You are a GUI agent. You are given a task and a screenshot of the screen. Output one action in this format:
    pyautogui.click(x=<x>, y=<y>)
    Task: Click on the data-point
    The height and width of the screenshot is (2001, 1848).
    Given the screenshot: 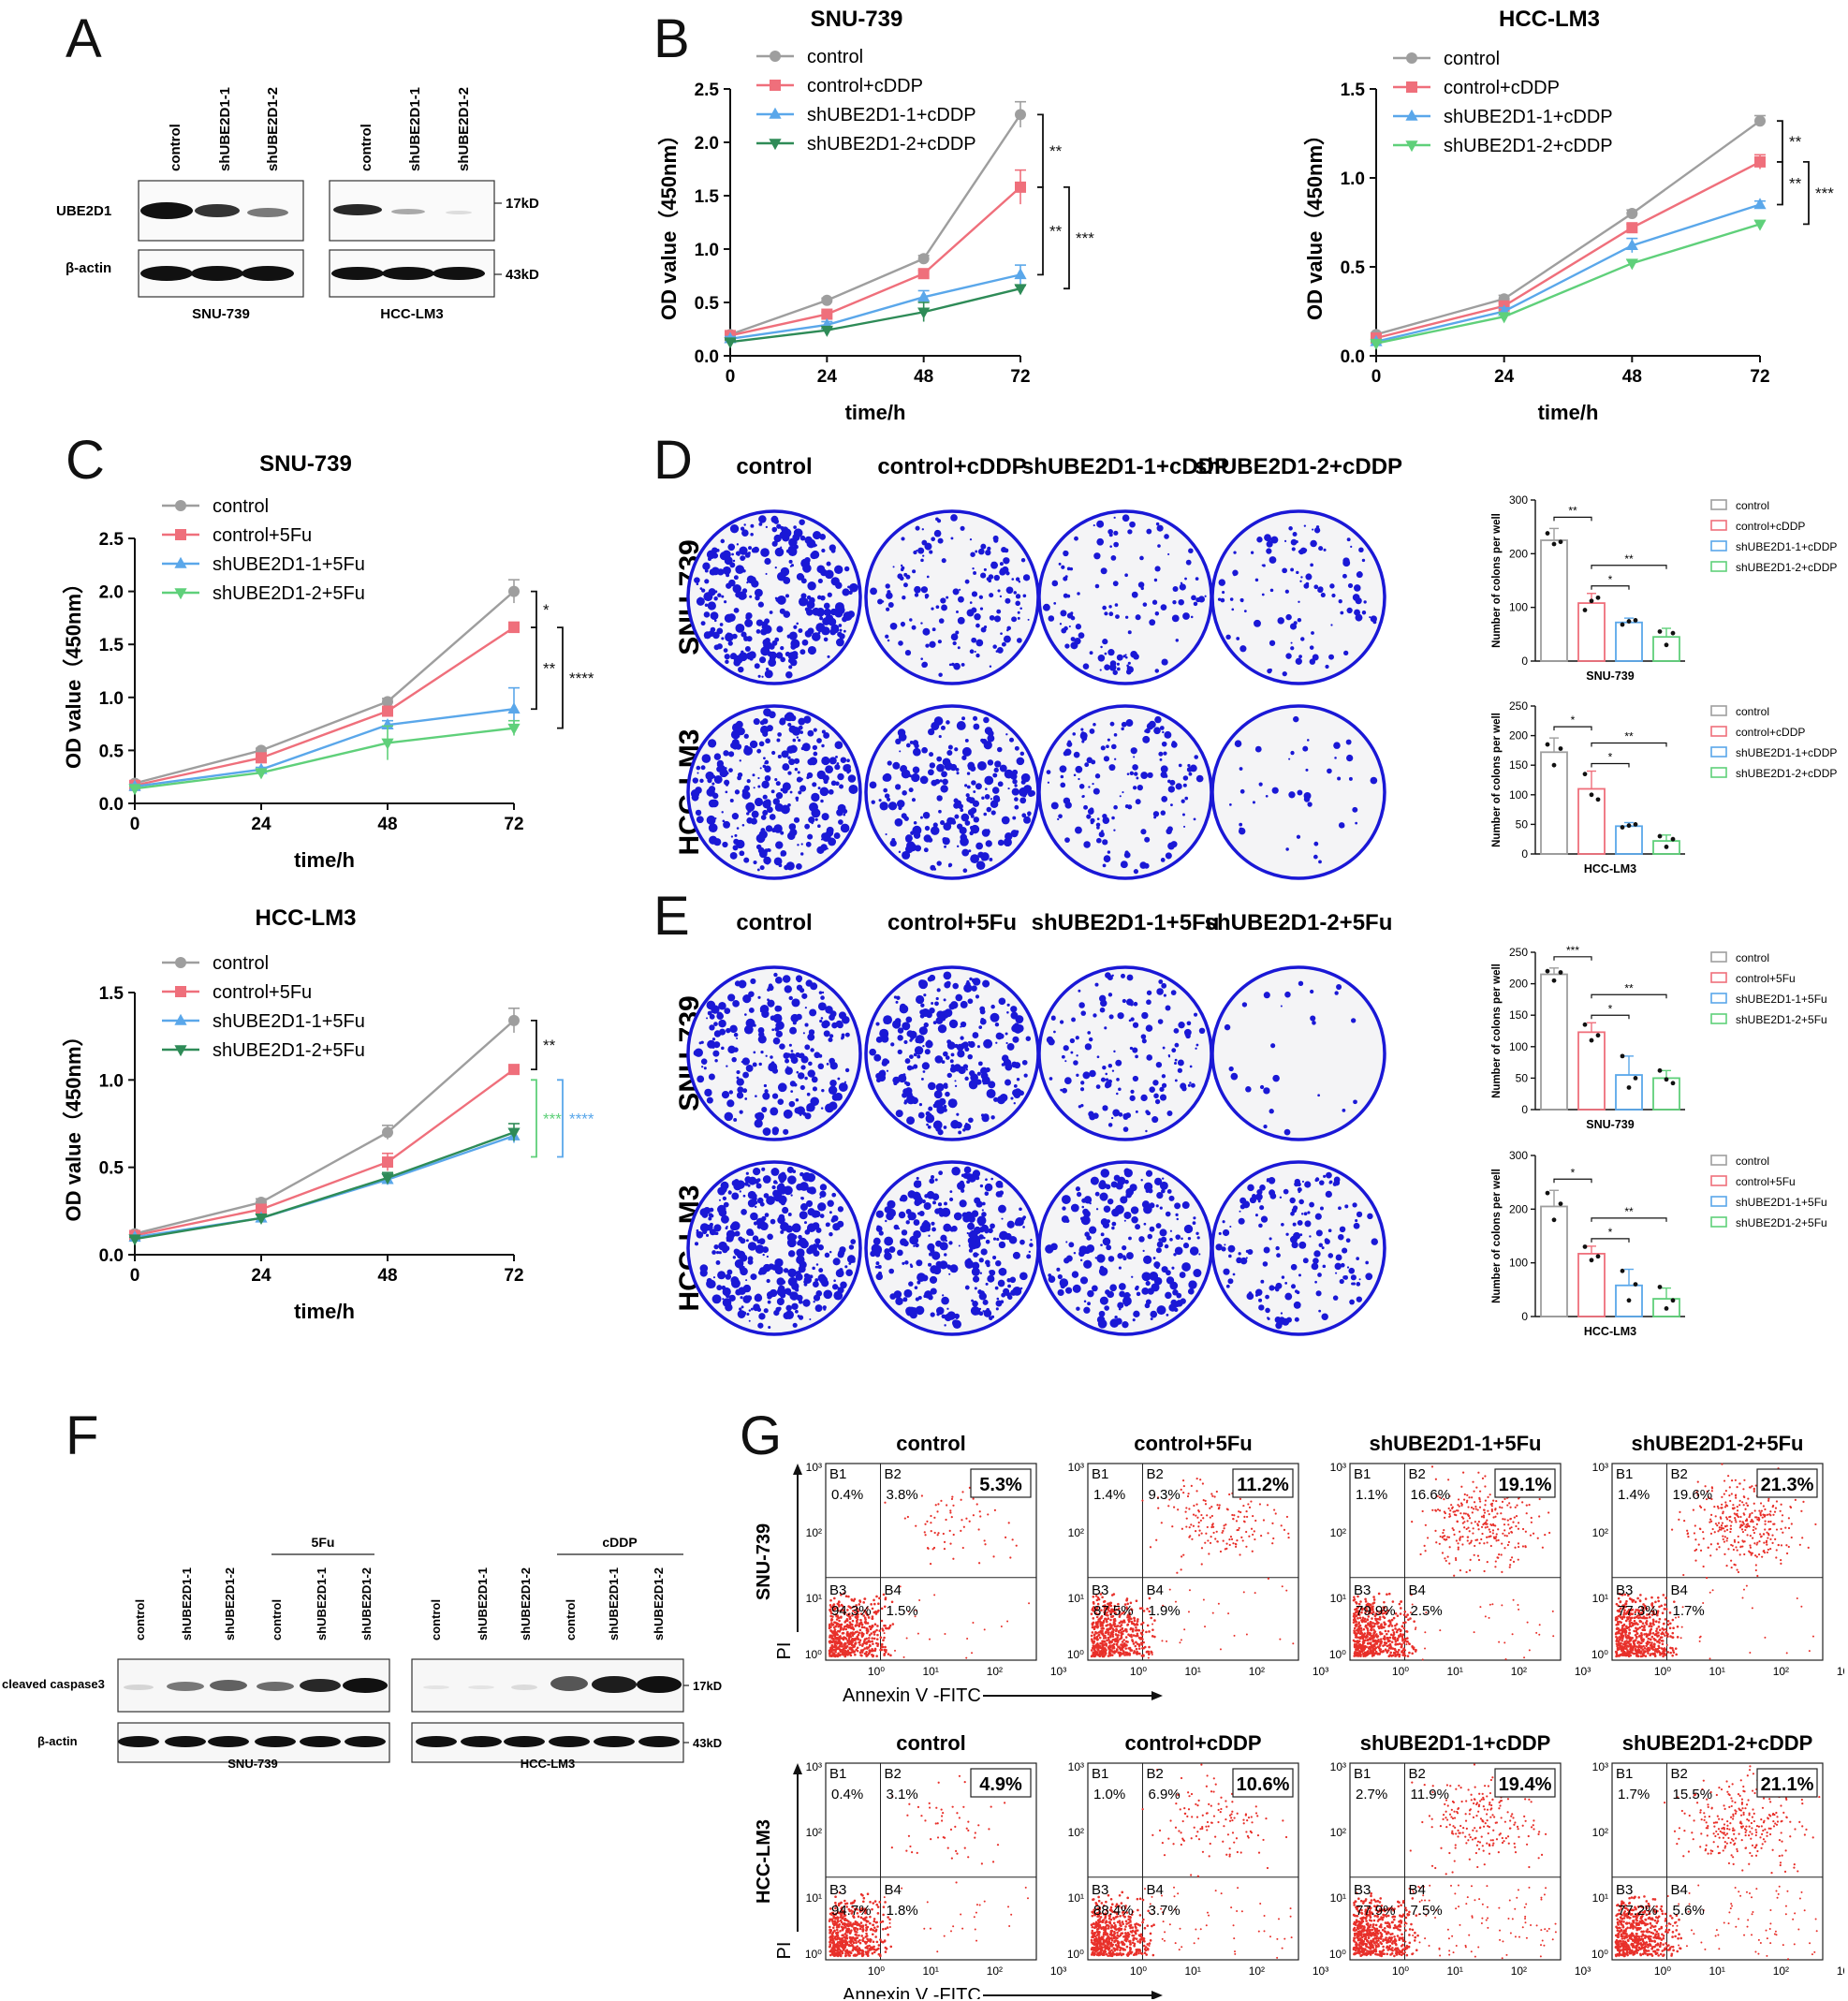 What is the action you would take?
    pyautogui.click(x=1631, y=264)
    